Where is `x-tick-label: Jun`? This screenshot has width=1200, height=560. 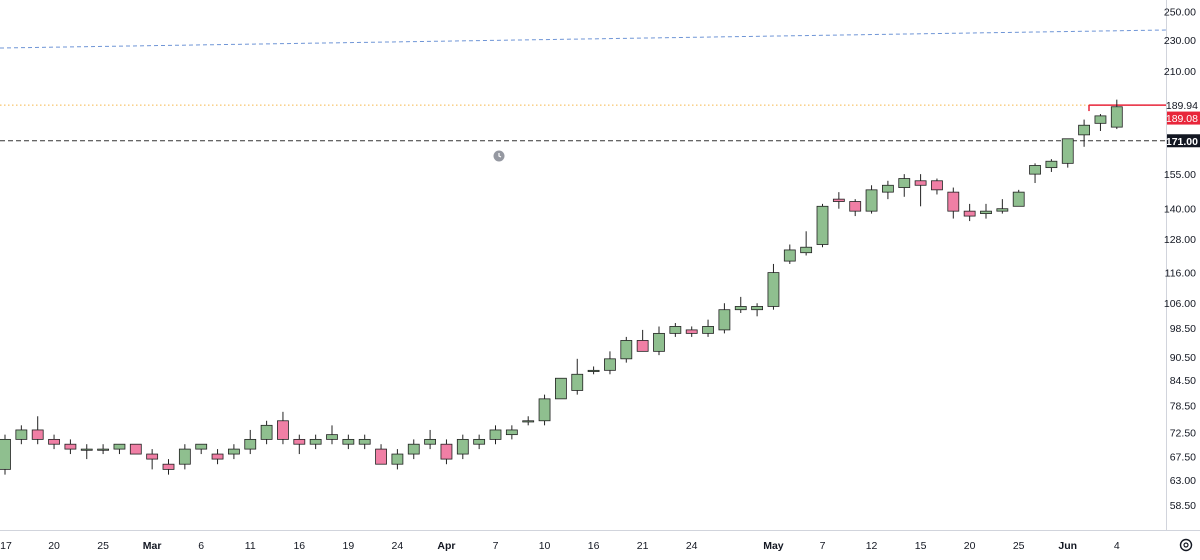
x-tick-label: Jun is located at coordinates (1067, 546).